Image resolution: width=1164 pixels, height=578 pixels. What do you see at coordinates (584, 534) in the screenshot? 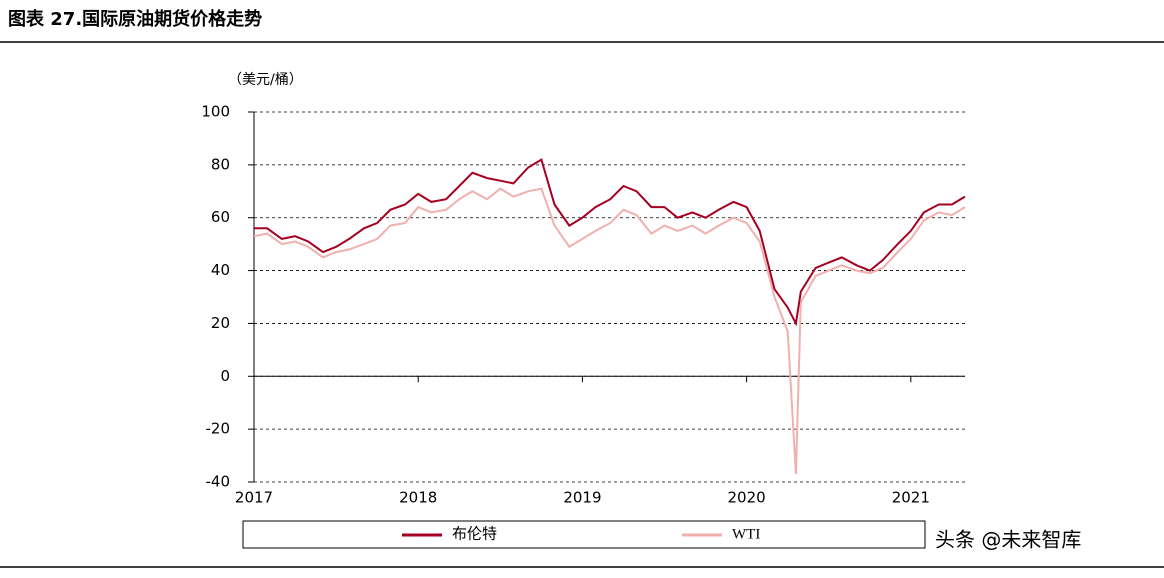
I see `legend-box` at bounding box center [584, 534].